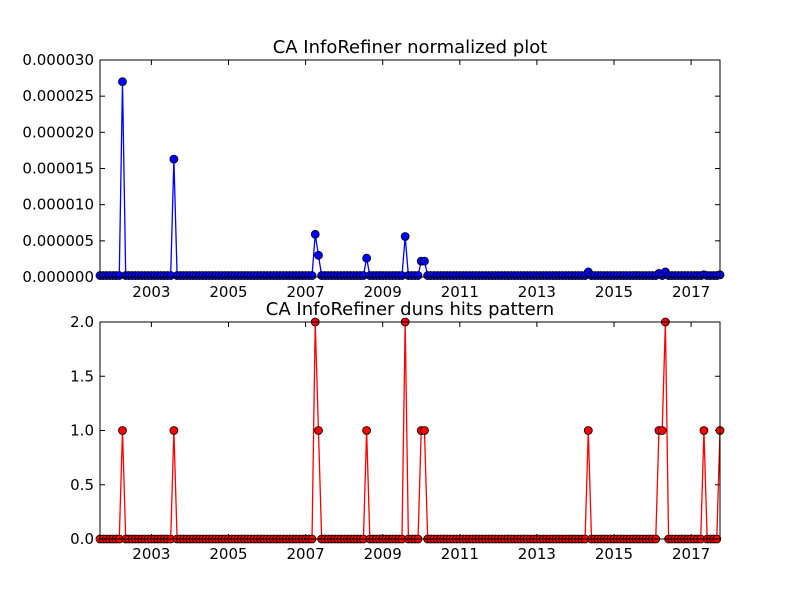  I want to click on top-x-tick-label: 2005, so click(228, 292).